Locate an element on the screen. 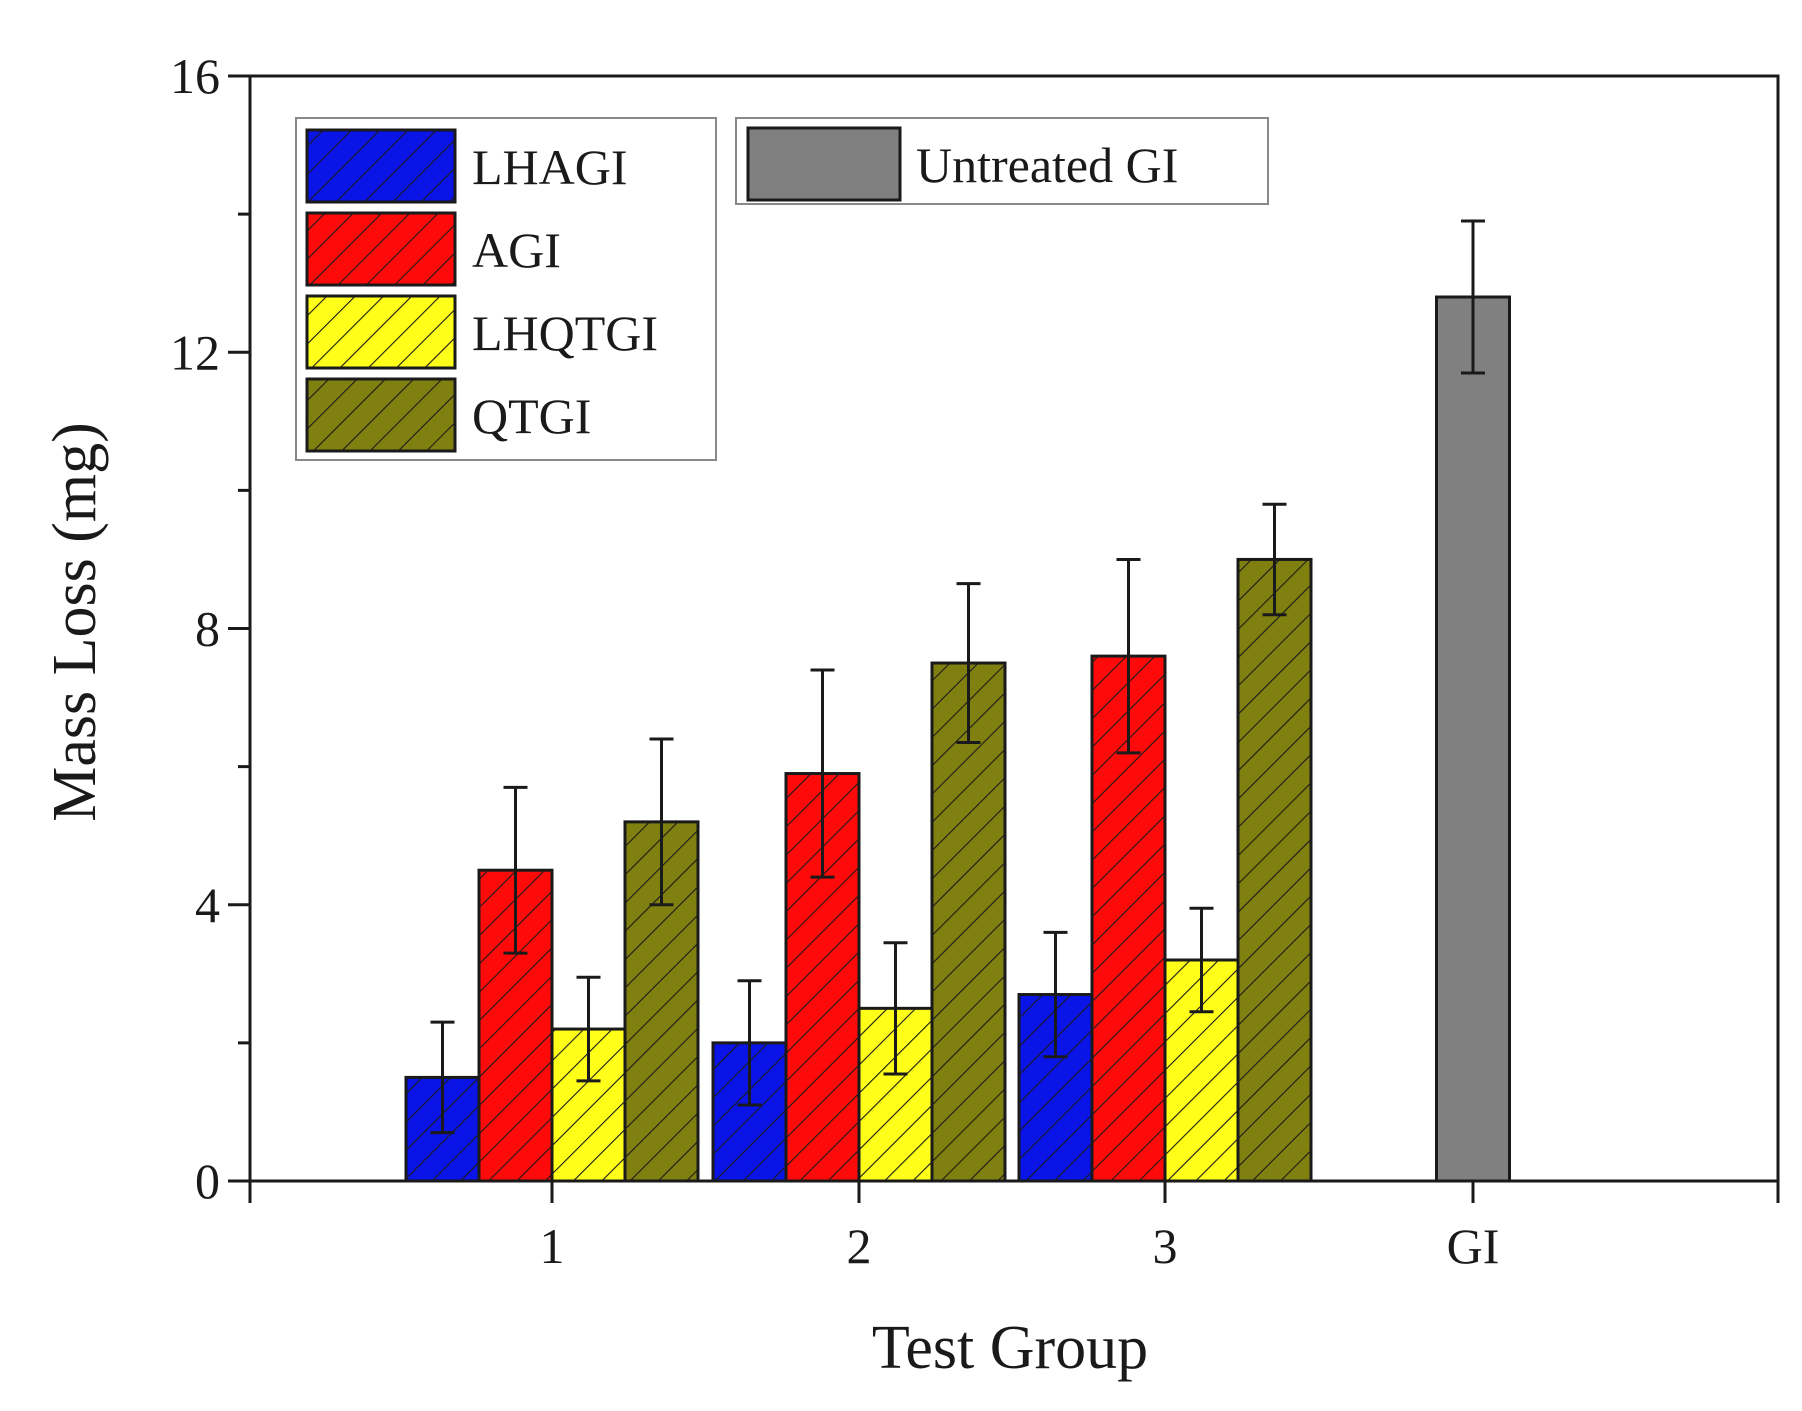 The height and width of the screenshot is (1411, 1802). legend-label-lhagi: LHAGI is located at coordinates (550, 167).